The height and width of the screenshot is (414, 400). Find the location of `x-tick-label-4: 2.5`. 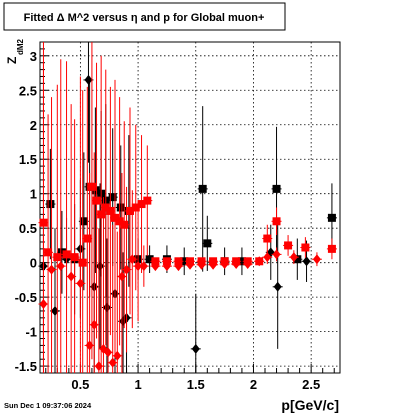

x-tick-label-4: 2.5 is located at coordinates (311, 384).